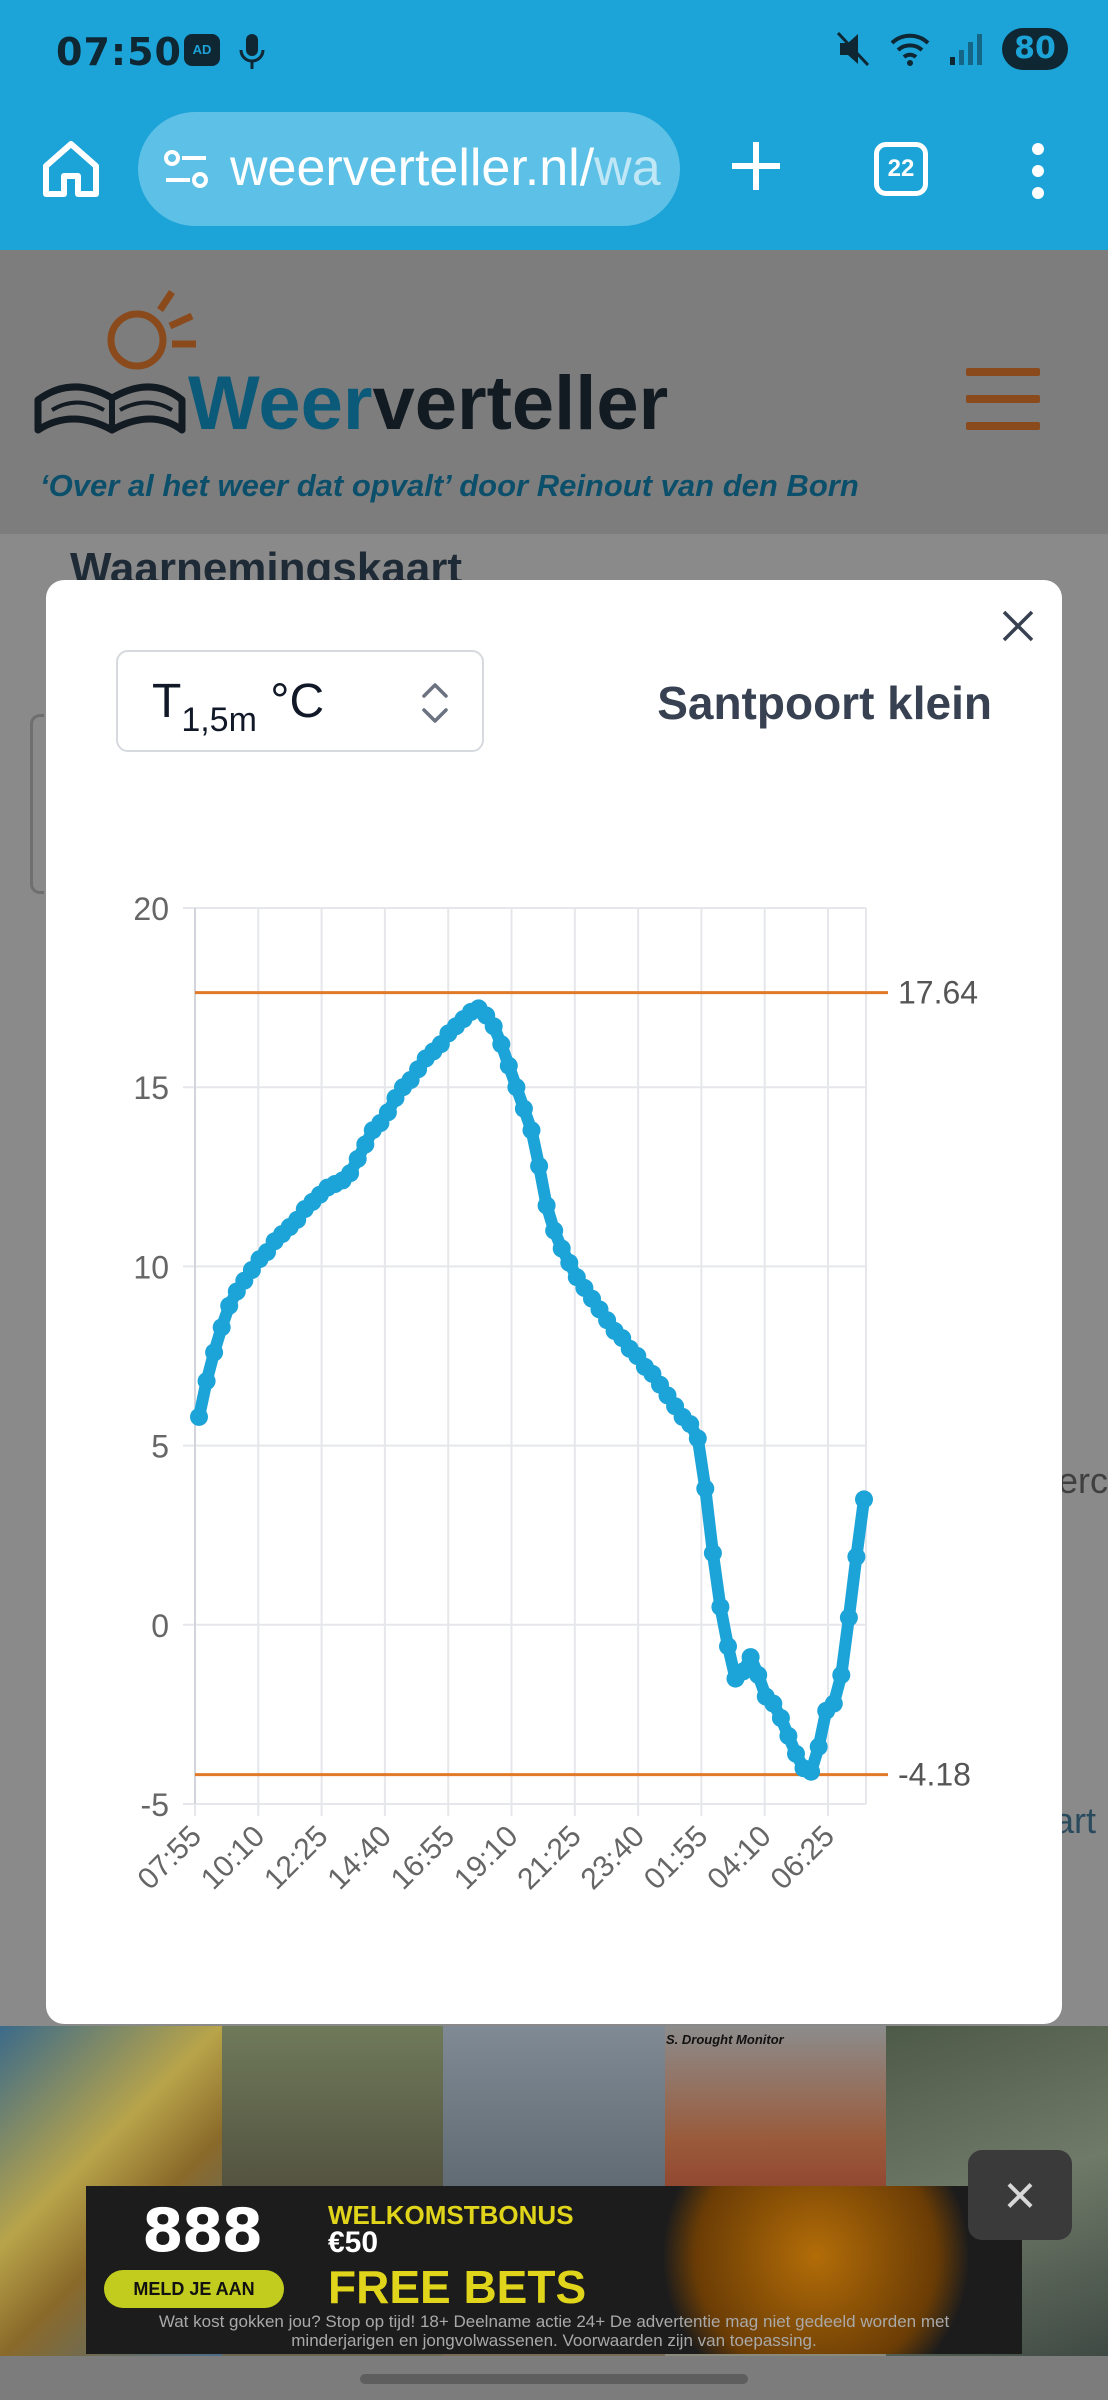  What do you see at coordinates (739, 1858) in the screenshot?
I see `x-tick-label: 04:10` at bounding box center [739, 1858].